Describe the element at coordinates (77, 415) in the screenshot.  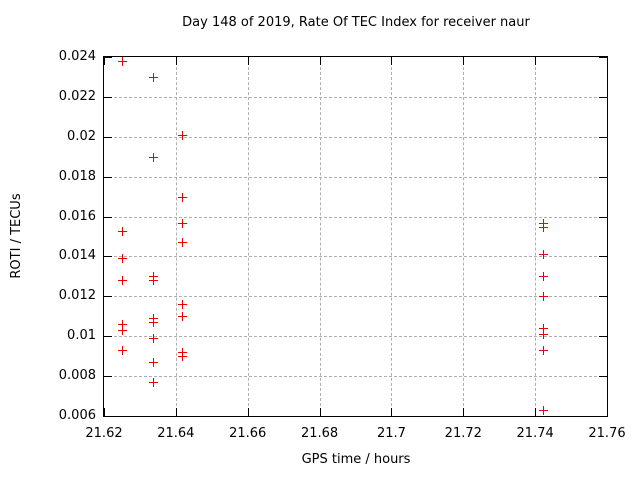
I see `y-tick-label: 0.006` at that location.